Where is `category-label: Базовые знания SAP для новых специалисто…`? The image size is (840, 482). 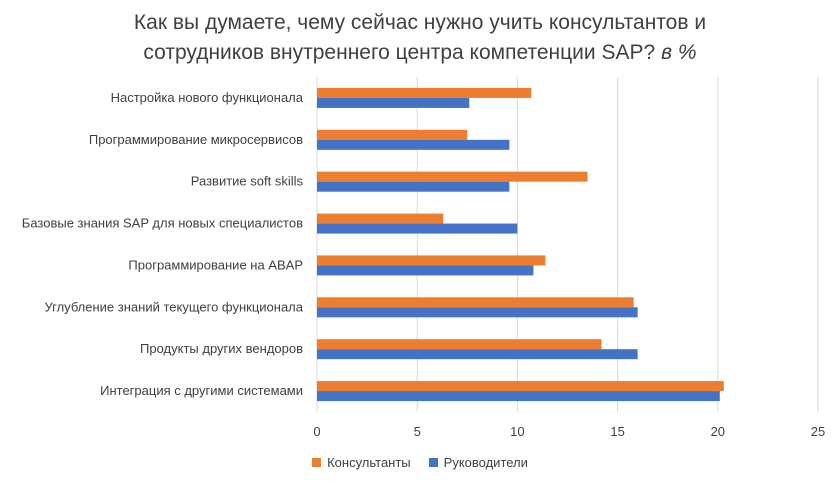
category-label: Базовые знания SAP для новых специалисто… is located at coordinates (162, 223).